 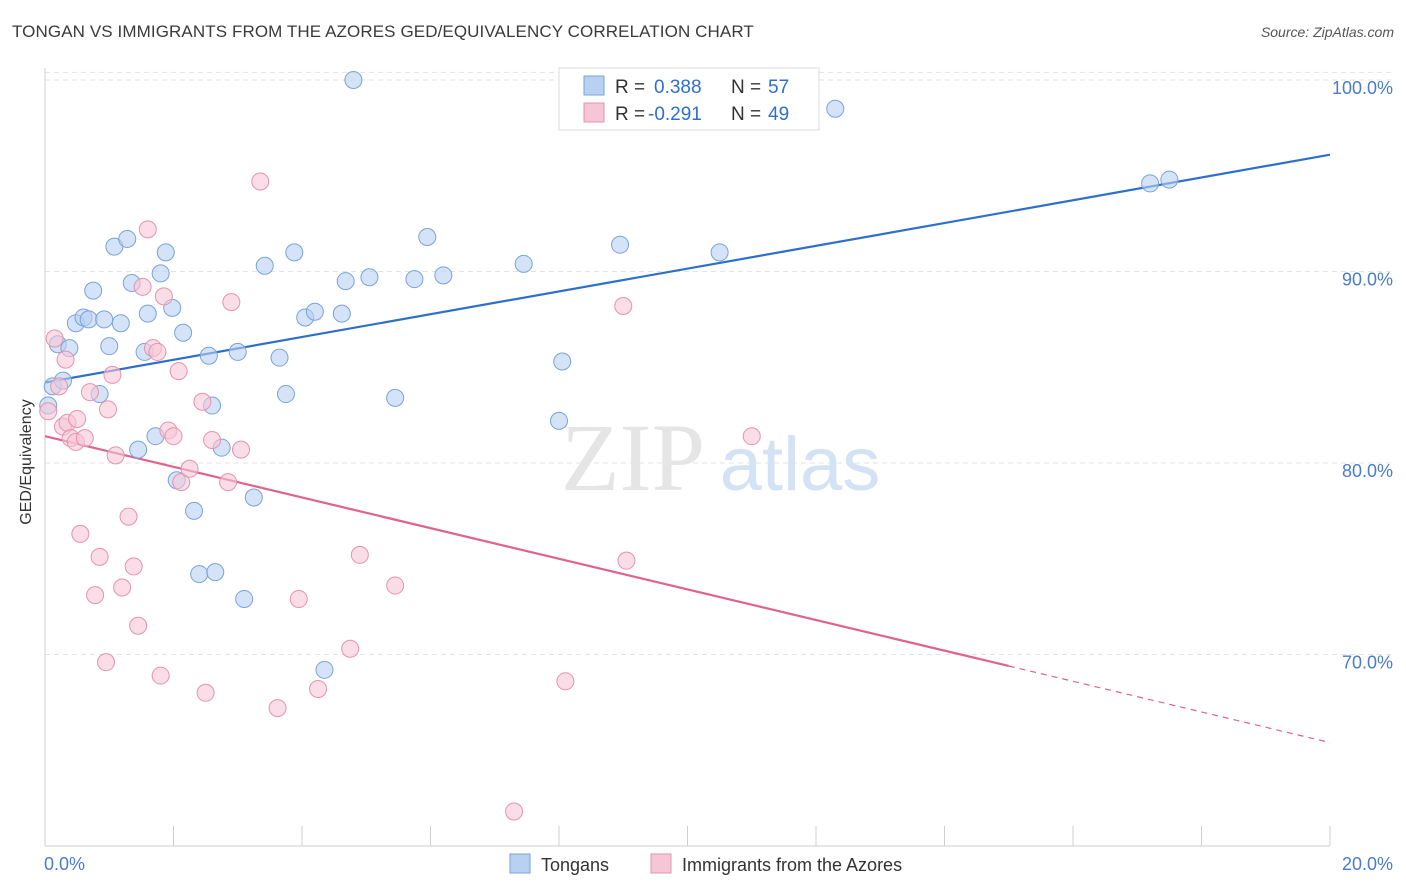 I want to click on stats-legend: R = 0.388 N = 57 R = -0.291 N = 49, so click(x=689, y=99).